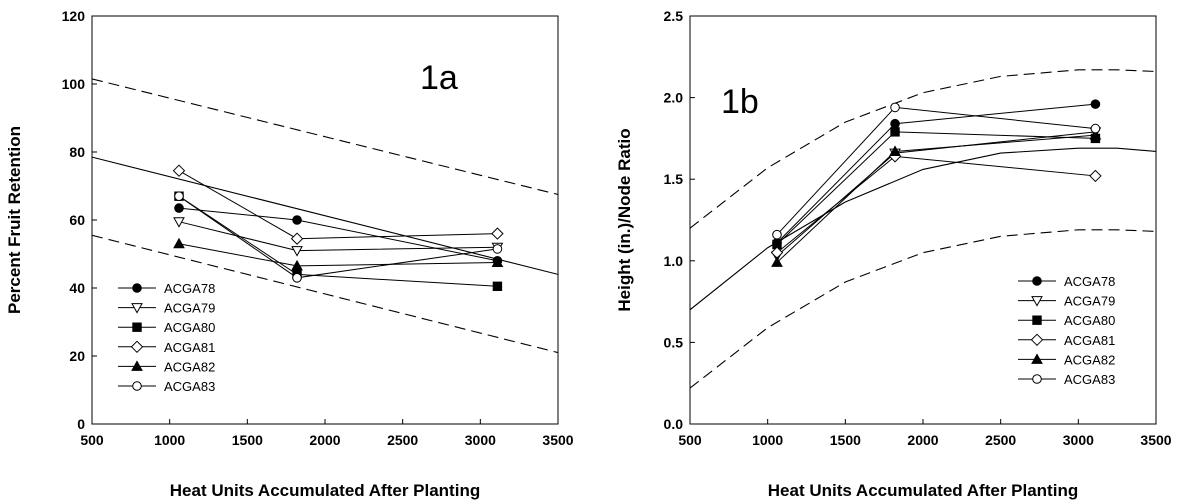 The image size is (1185, 504). Describe the element at coordinates (740, 102) in the screenshot. I see `panel-label: 1b` at that location.